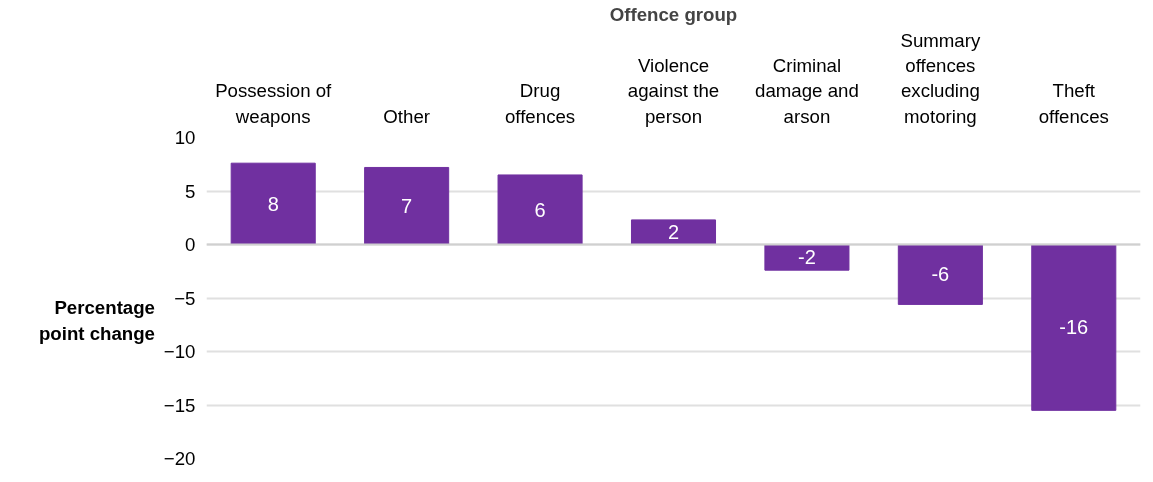 Image resolution: width=1153 pixels, height=482 pixels. I want to click on x-tick-label: Drug offences, so click(540, 103).